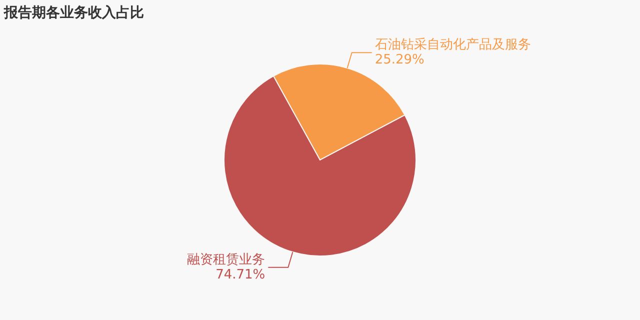 This screenshot has width=640, height=320. Describe the element at coordinates (452, 45) in the screenshot. I see `slice-label: 石油钻采自动化产品及服务` at that location.